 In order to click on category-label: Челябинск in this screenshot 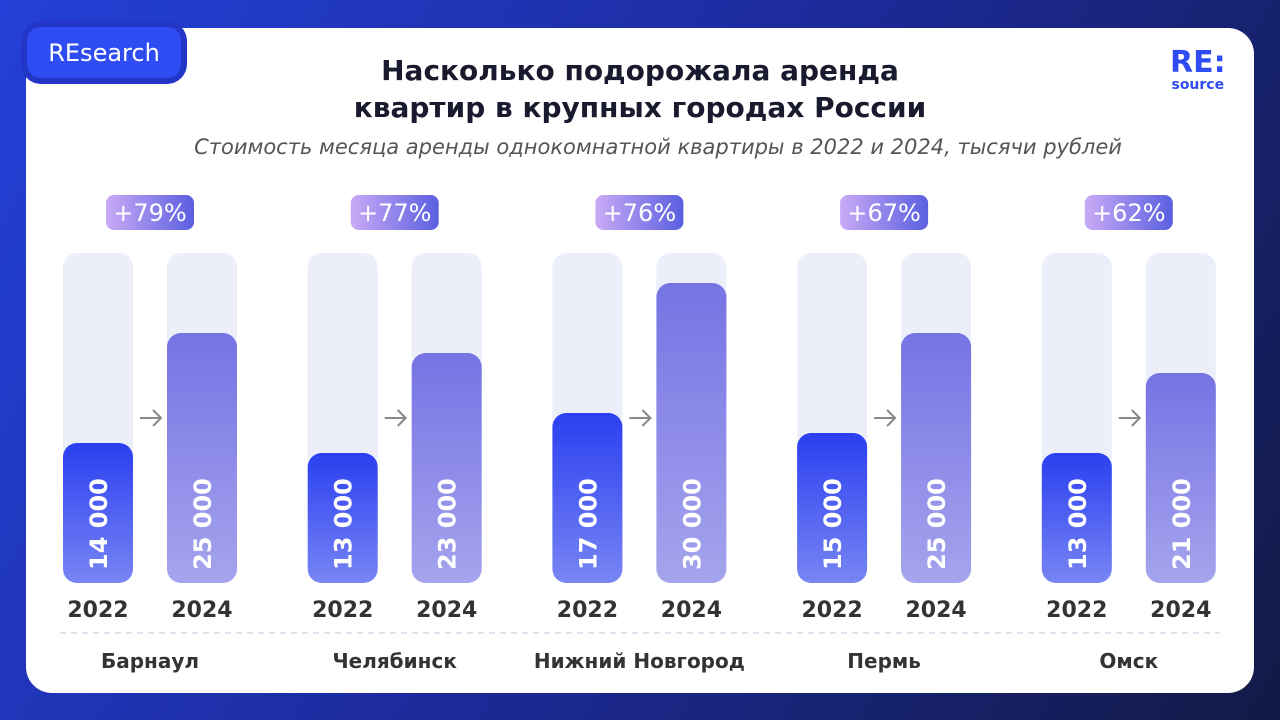, I will do `click(394, 661)`.